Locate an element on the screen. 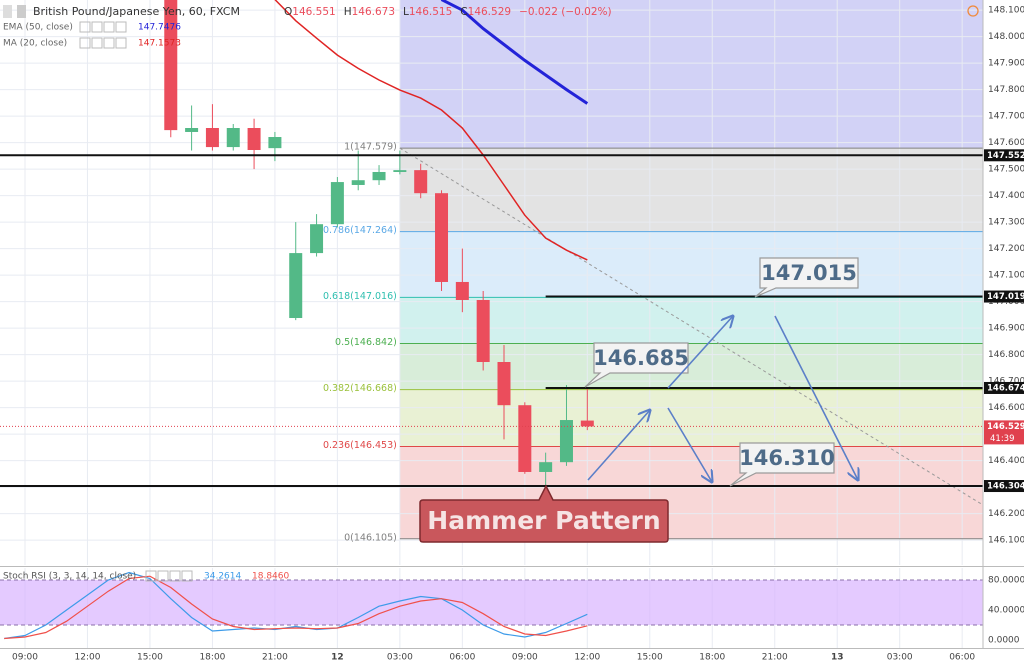  indicator-value: 147.1573 is located at coordinates (159, 44).